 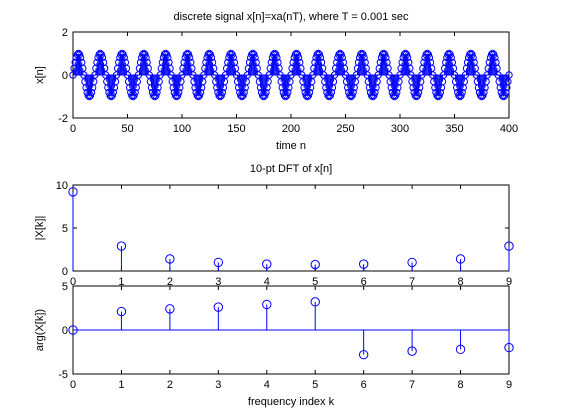 What do you see at coordinates (412, 385) in the screenshot?
I see `chart-2-xtick-label: 7` at bounding box center [412, 385].